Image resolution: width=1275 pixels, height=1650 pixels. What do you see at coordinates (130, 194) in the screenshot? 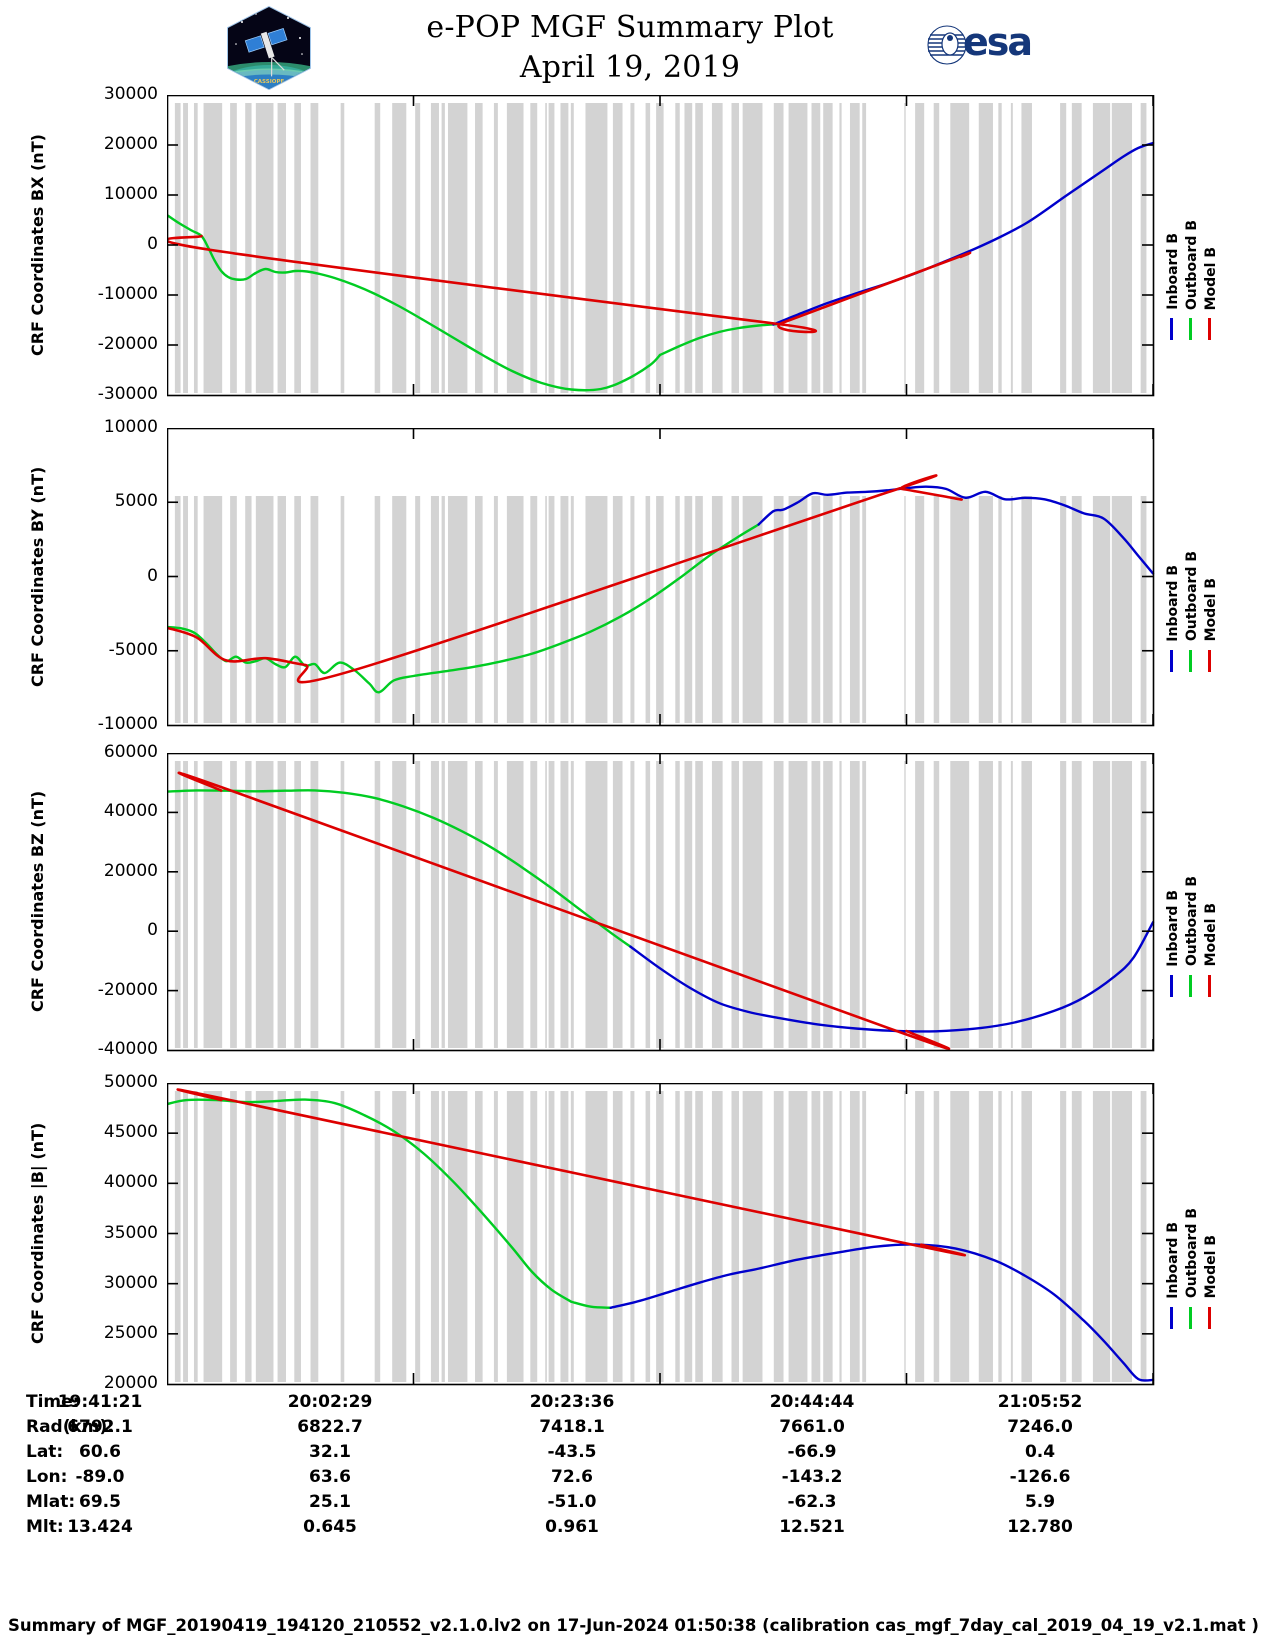
I see `panel-1-ytick-label: 10000` at bounding box center [130, 194].